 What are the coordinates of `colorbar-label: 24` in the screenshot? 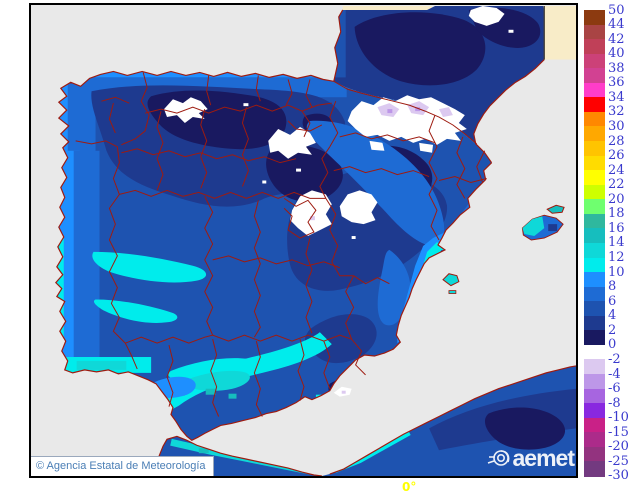 It's located at (616, 170).